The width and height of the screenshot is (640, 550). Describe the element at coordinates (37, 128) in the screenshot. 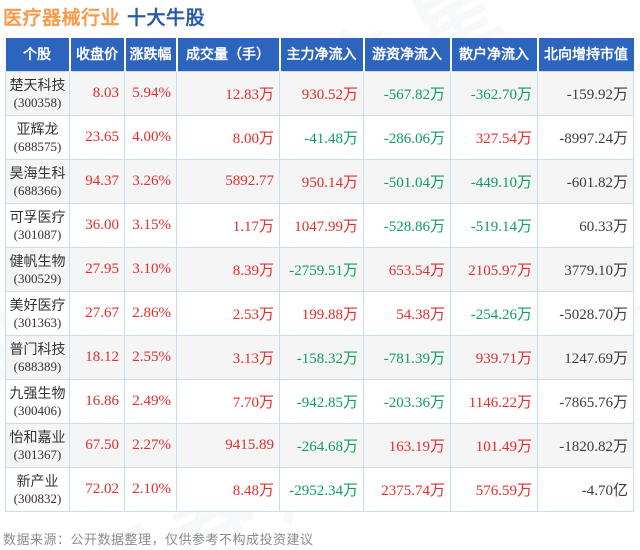

I see `stock-name: 亚辉龙` at that location.